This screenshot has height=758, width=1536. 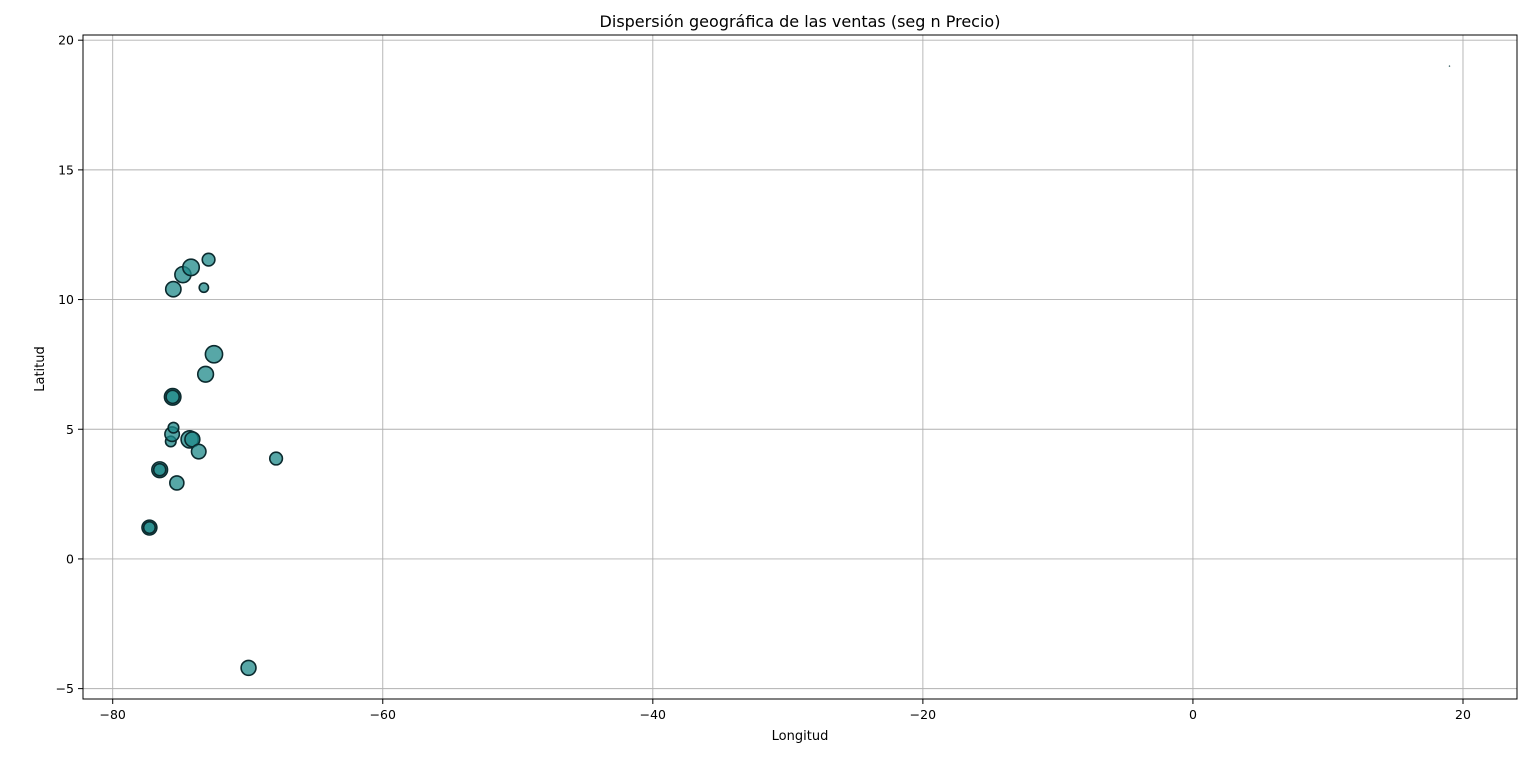 What do you see at coordinates (70, 429) in the screenshot?
I see `y-tick-label: 5` at bounding box center [70, 429].